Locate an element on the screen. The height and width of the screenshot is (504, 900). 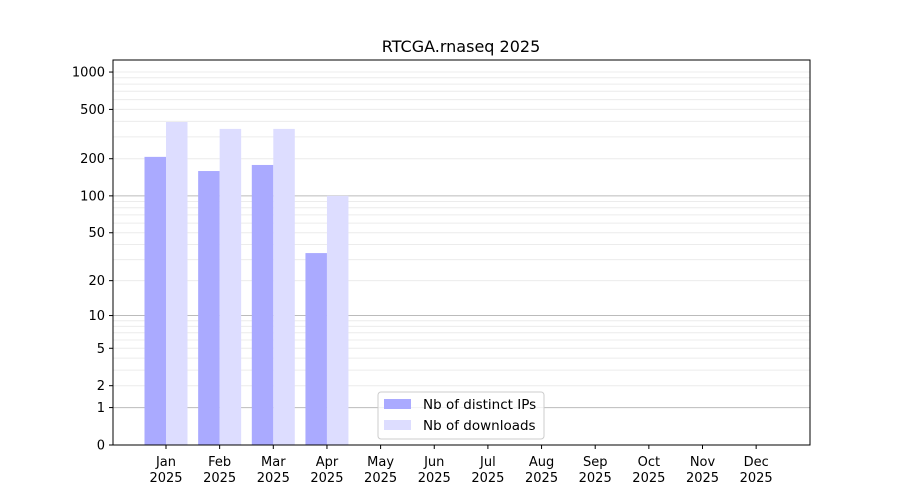
x-tick-month: Apr is located at coordinates (327, 462).